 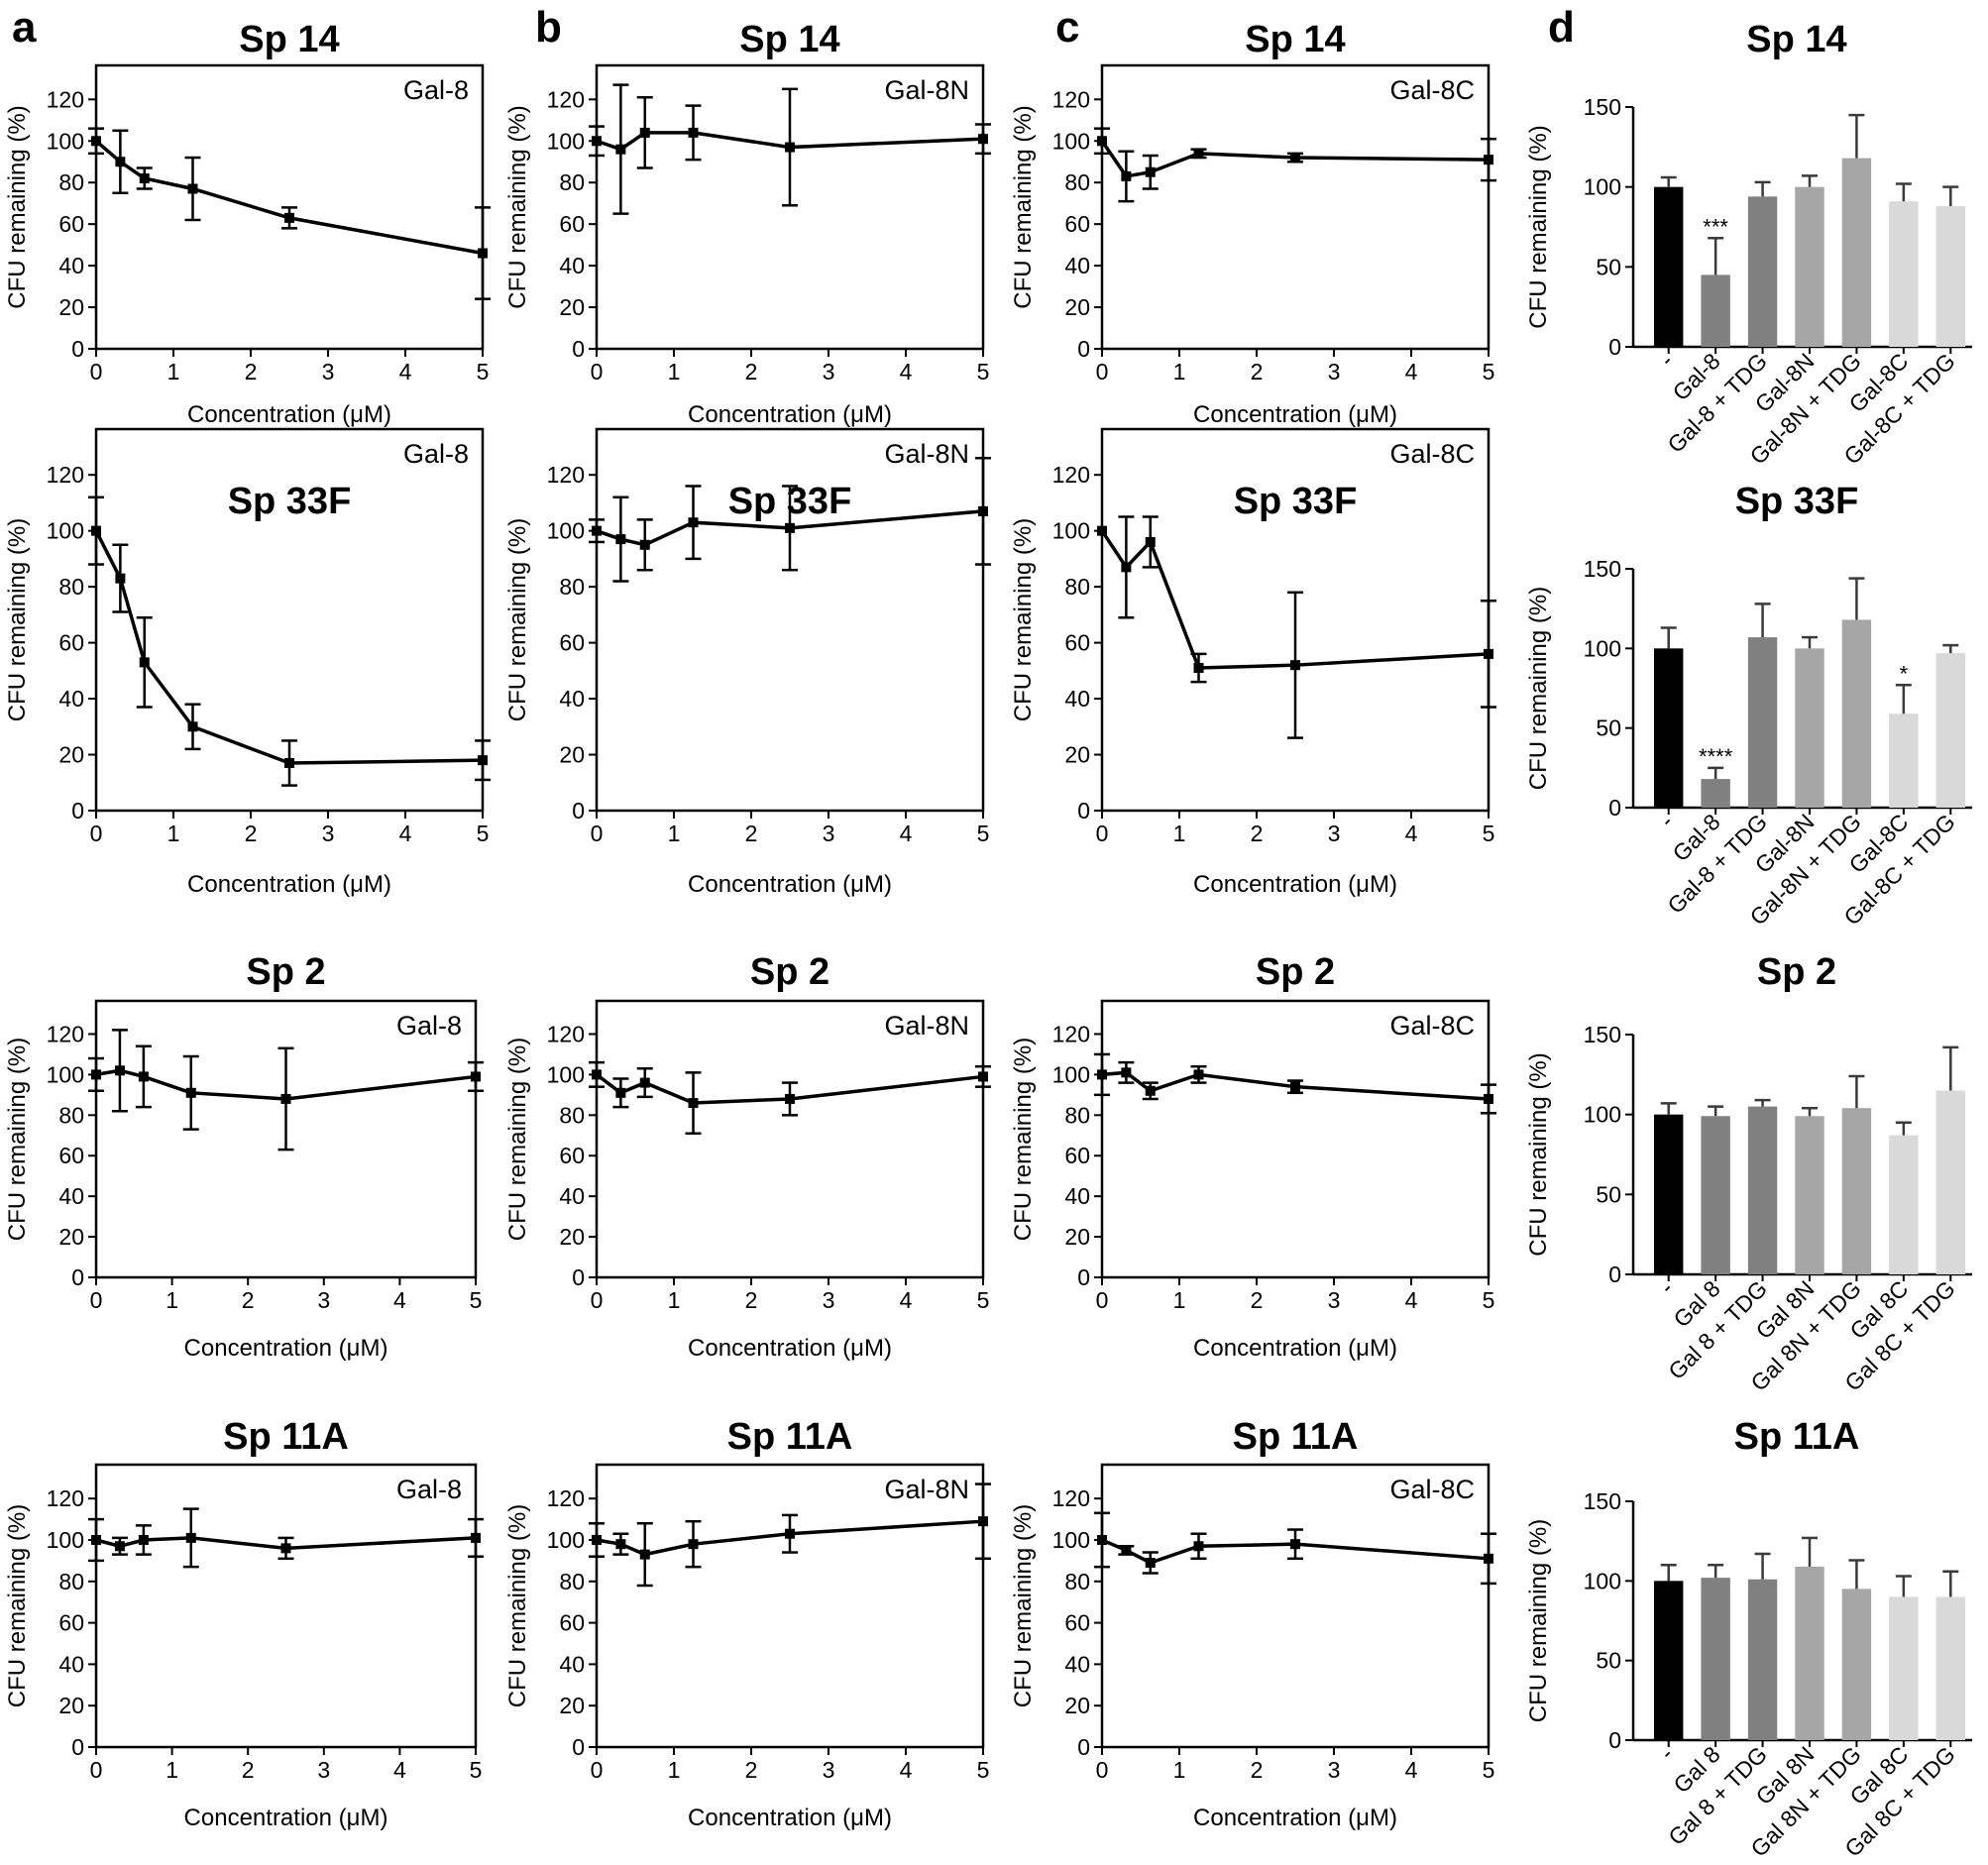 What do you see at coordinates (1432, 1026) in the screenshot?
I see `protein-label: Gal-8C` at bounding box center [1432, 1026].